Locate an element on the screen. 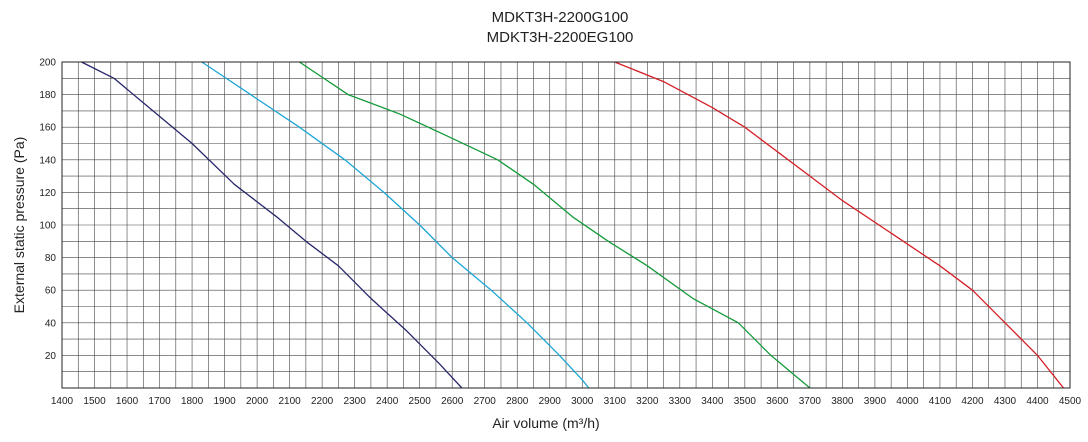 Image resolution: width=1088 pixels, height=442 pixels. x-tick-label: 3200 is located at coordinates (647, 401).